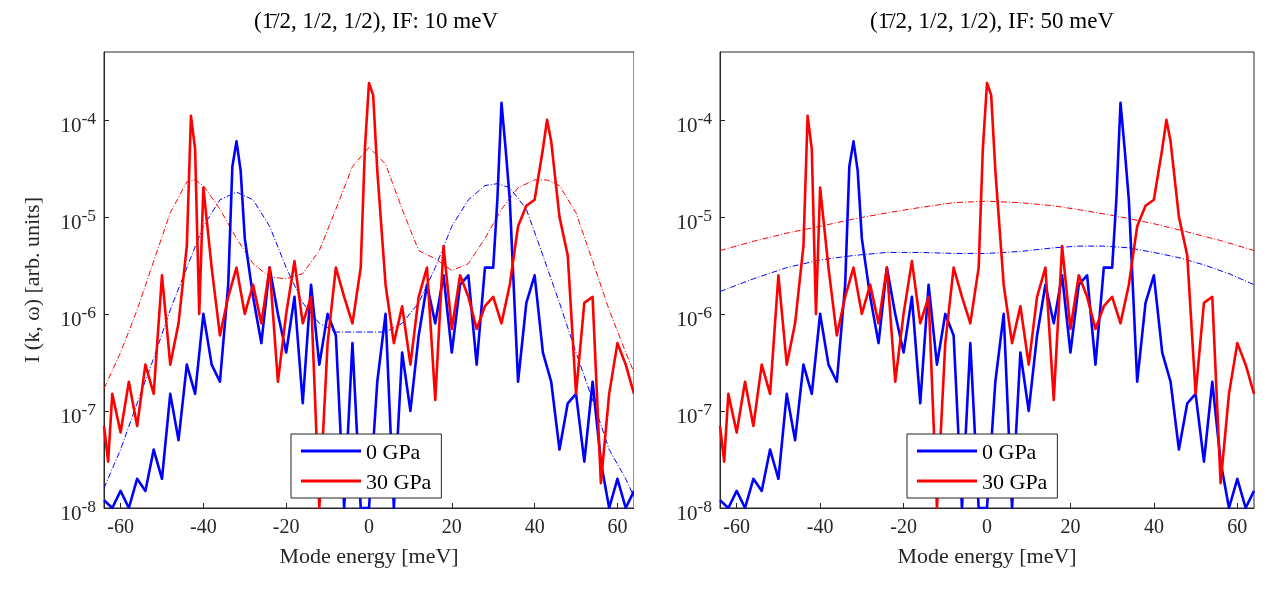  I want to click on chart-title: (1̄/2, 1/2, 1/2), IF: 50 meV, so click(992, 20).